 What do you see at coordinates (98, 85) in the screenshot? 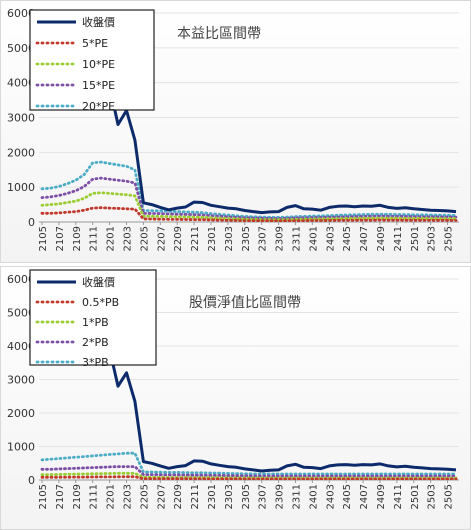
I see `legend-label: 15*PE` at bounding box center [98, 85].